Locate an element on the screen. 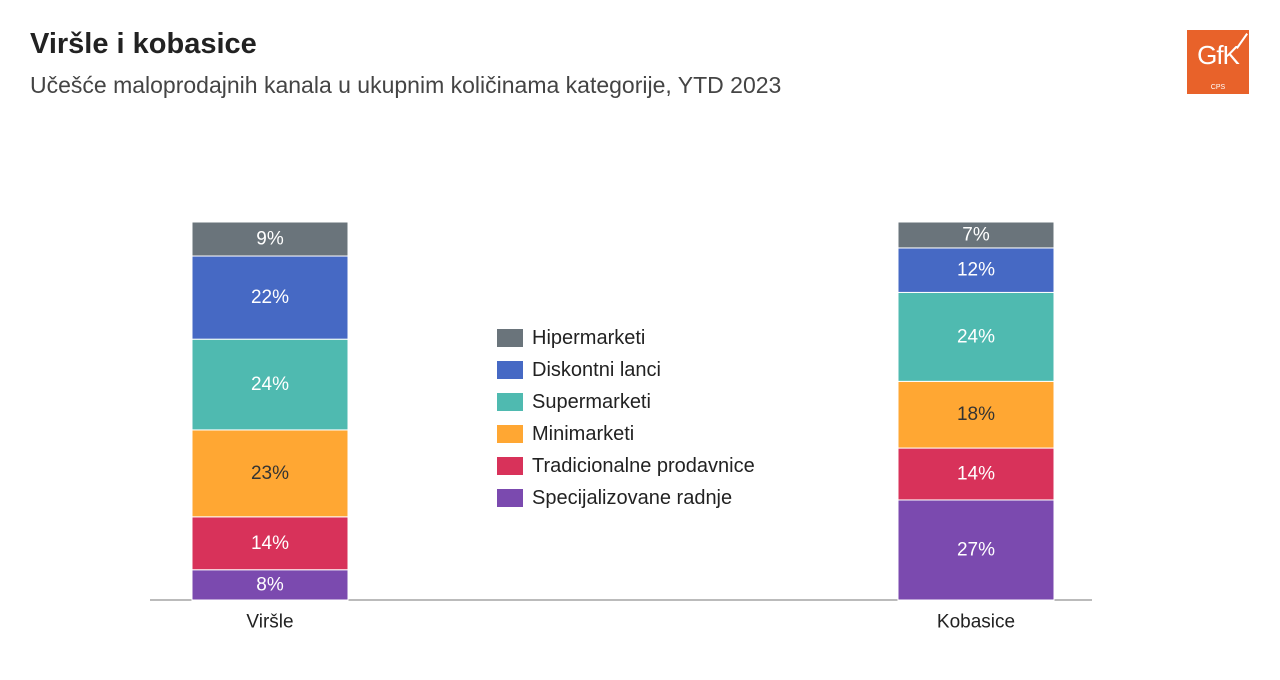 This screenshot has height=680, width=1280. data-label-virsle-specijalizovane-radnje: 8% is located at coordinates (270, 584).